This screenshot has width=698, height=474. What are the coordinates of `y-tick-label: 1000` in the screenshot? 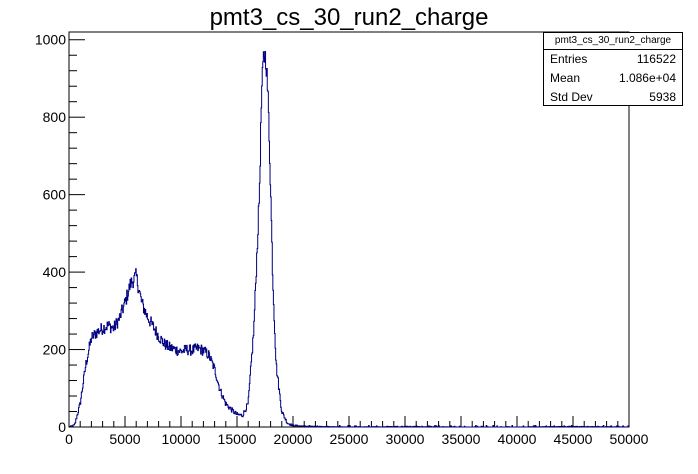 It's located at (50, 40).